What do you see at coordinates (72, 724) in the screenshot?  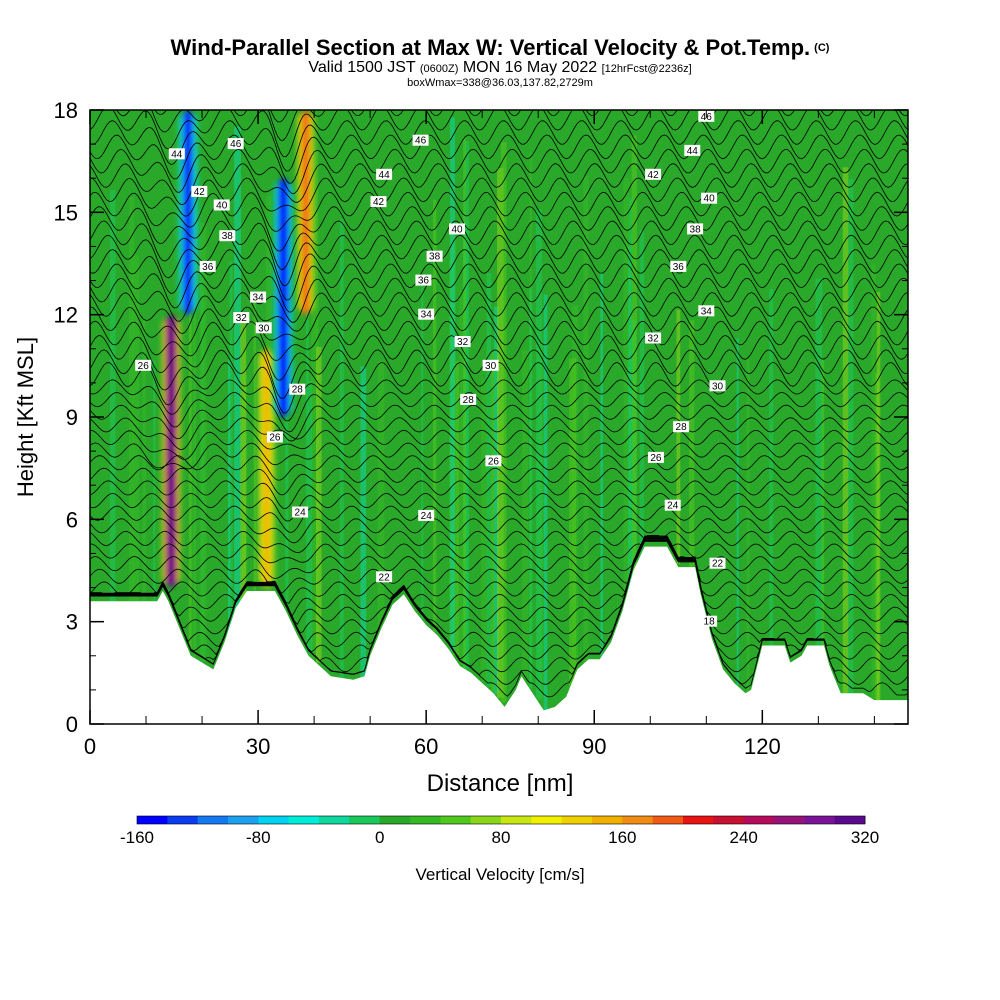 I see `y-tick-label: 0` at bounding box center [72, 724].